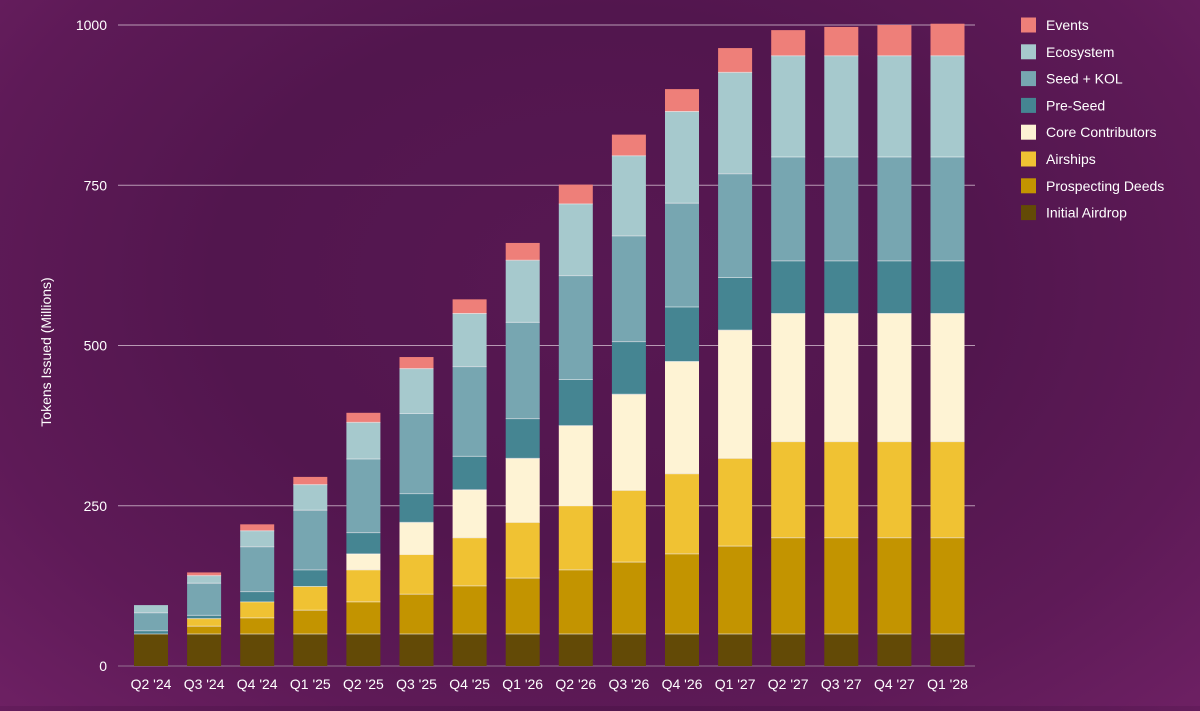 This screenshot has height=711, width=1200. What do you see at coordinates (841, 684) in the screenshot?
I see `x-tick-label: Q3 '27` at bounding box center [841, 684].